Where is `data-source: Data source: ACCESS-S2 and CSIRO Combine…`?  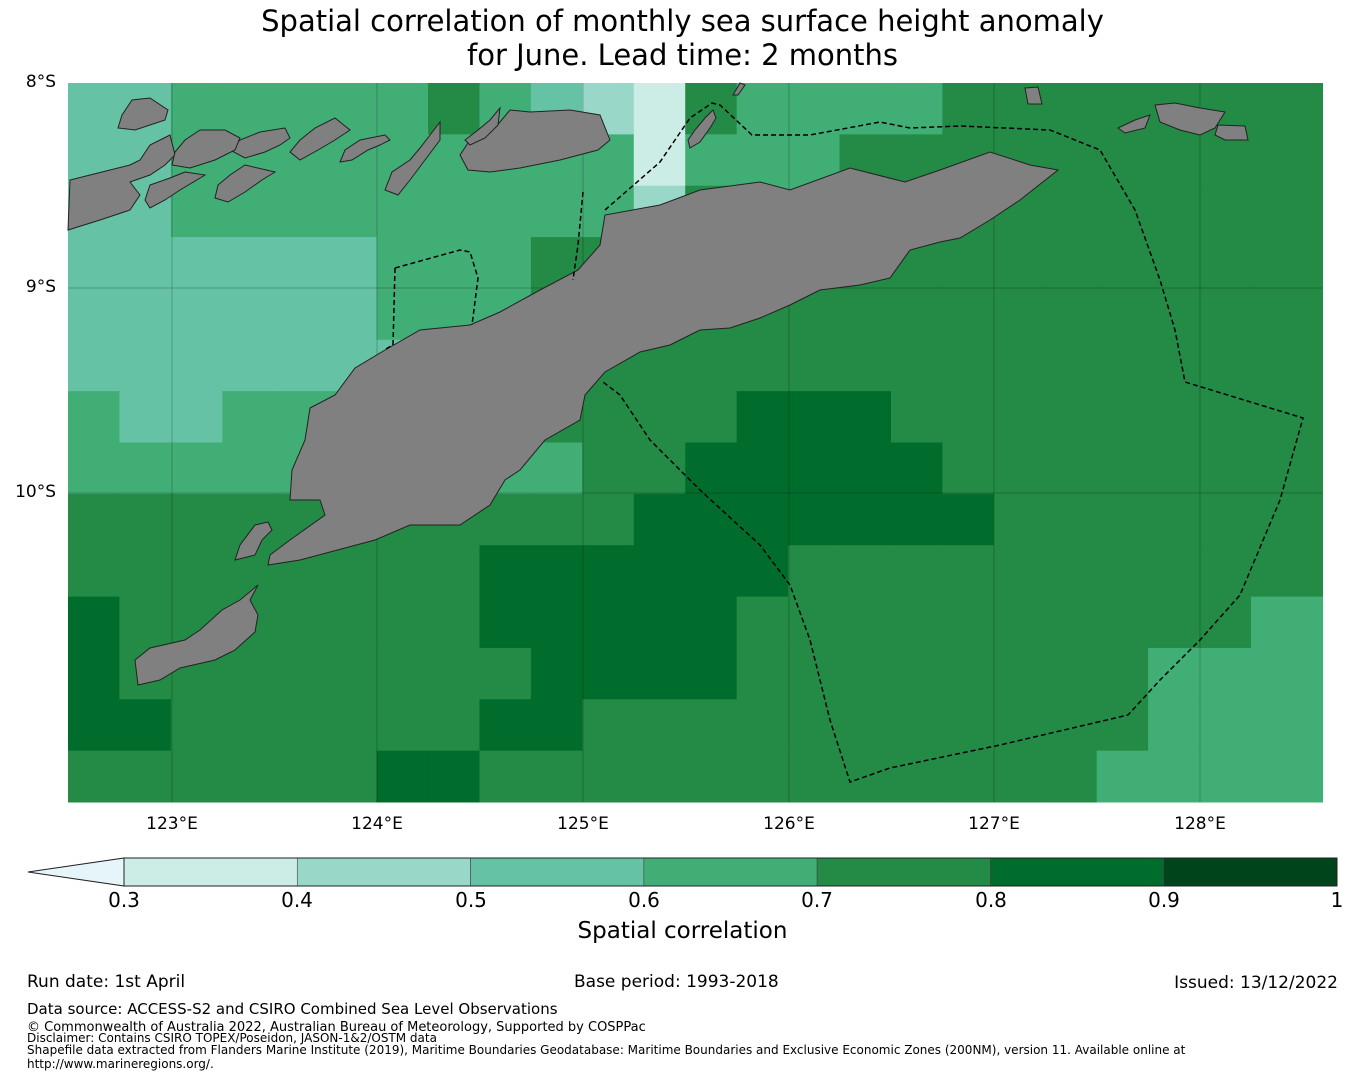
data-source: Data source: ACCESS-S2 and CSIRO Combine… is located at coordinates (292, 1009).